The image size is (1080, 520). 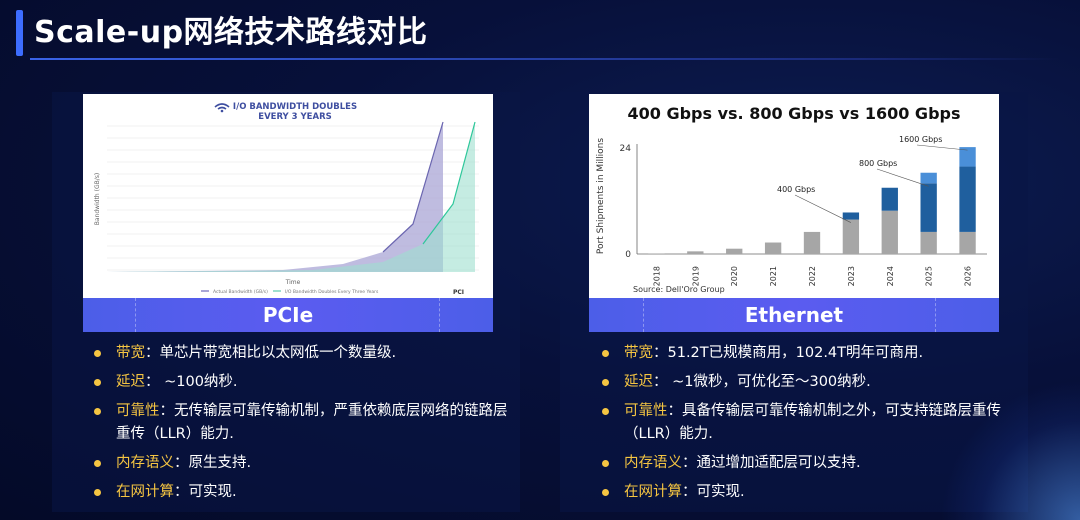 What do you see at coordinates (205, 291) in the screenshot?
I see `legend-swatch-actual` at bounding box center [205, 291].